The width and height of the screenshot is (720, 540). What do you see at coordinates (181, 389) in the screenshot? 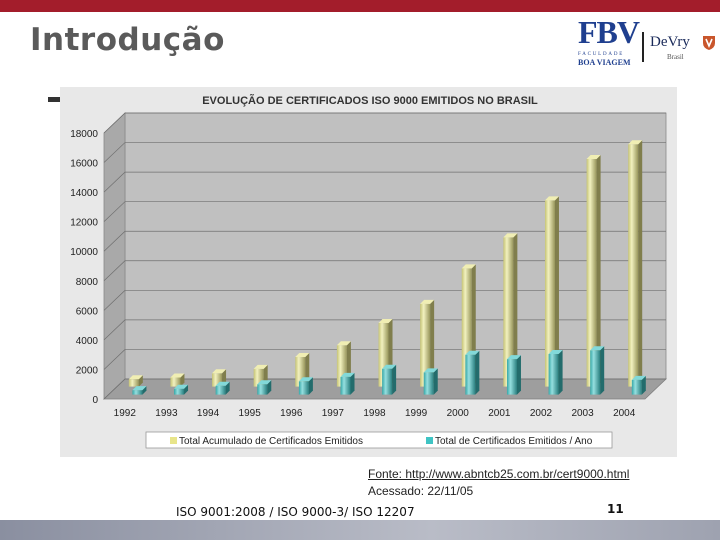
I see `bar-1993-annual` at bounding box center [181, 389].